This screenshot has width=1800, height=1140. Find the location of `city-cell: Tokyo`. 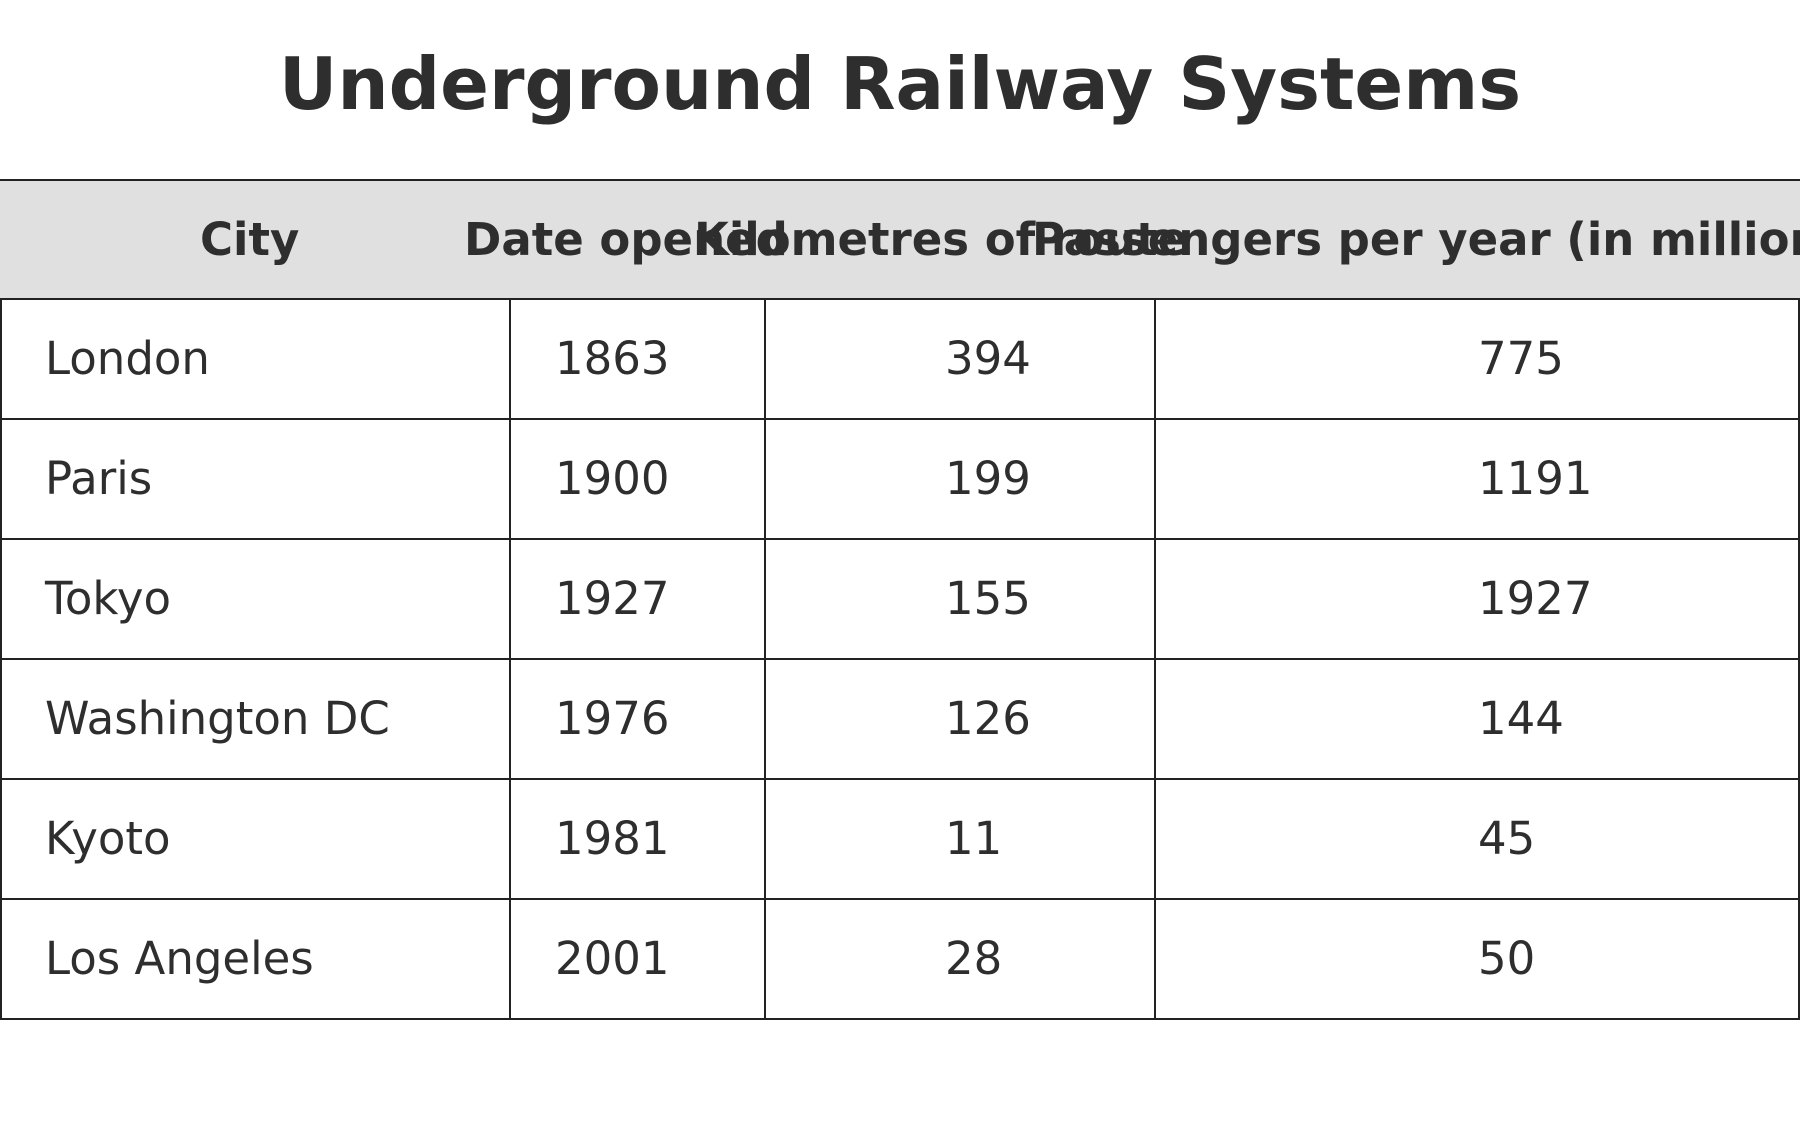

city-cell: Tokyo is located at coordinates (108, 598).